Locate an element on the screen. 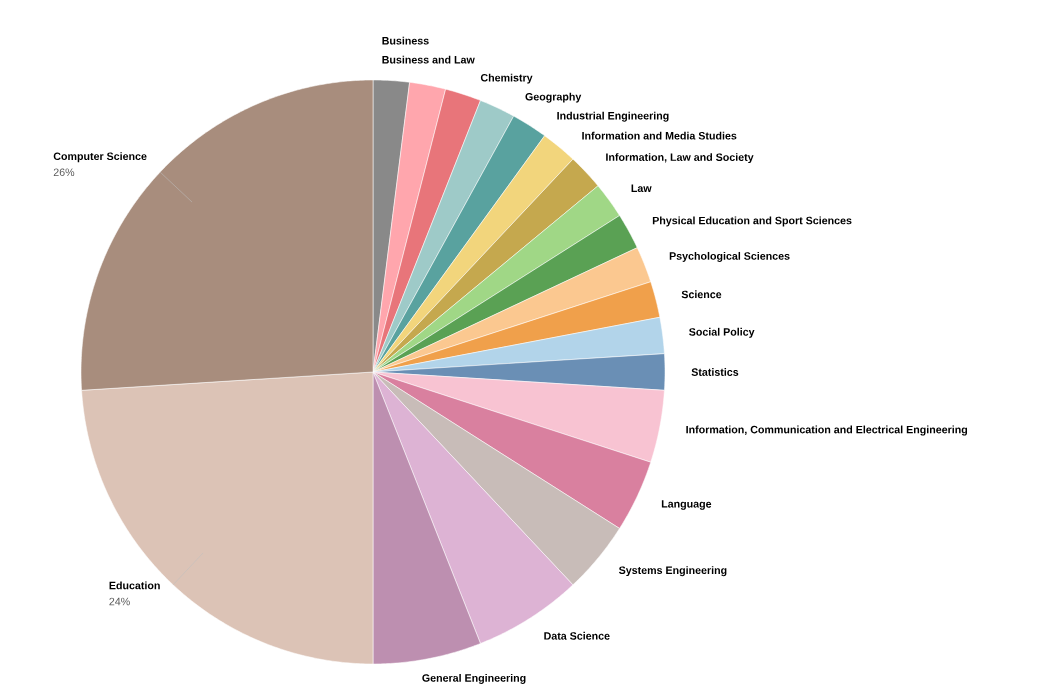  slice-label: Law is located at coordinates (641, 188).